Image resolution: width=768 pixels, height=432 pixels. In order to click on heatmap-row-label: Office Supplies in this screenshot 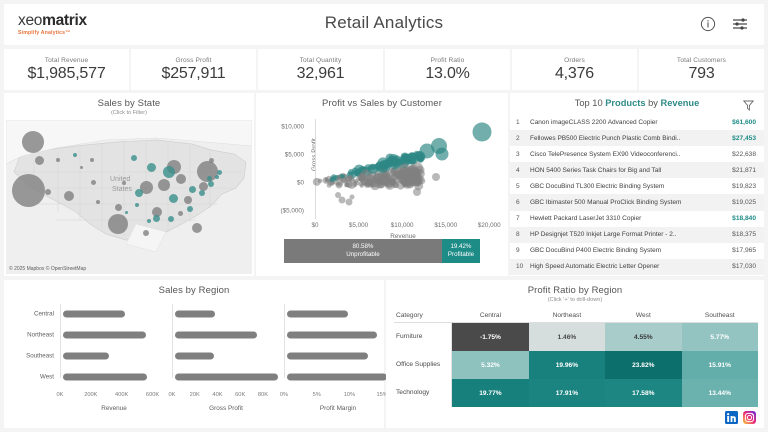, I will do `click(423, 365)`.